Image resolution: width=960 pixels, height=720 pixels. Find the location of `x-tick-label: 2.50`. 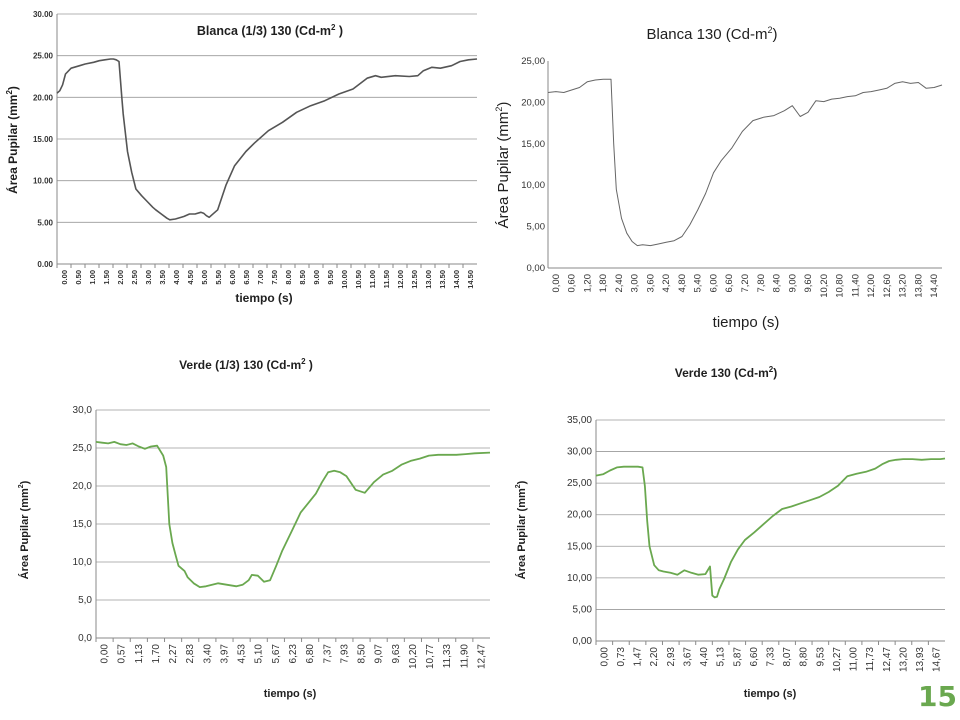

x-tick-label: 2.50 is located at coordinates (134, 277).